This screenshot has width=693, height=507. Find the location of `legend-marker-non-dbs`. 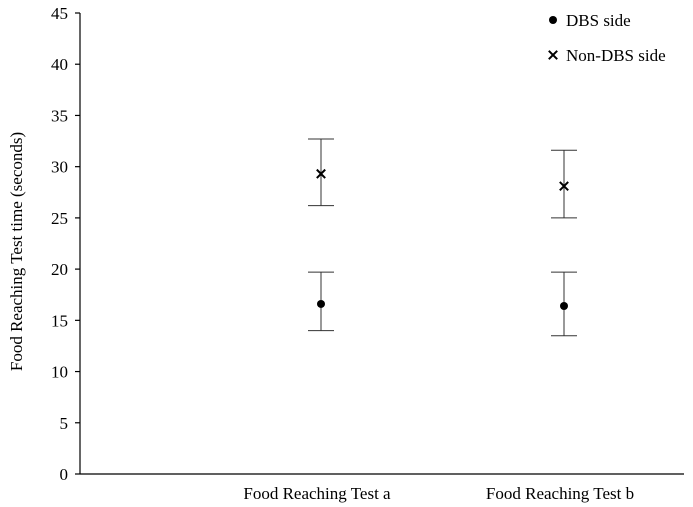

legend-marker-non-dbs is located at coordinates (553, 55).